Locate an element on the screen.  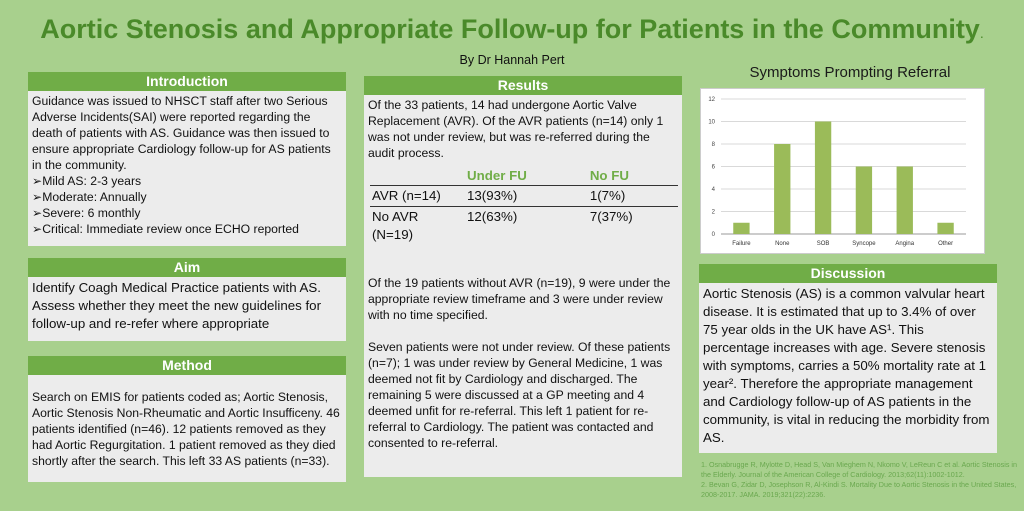
y-tick-label: 12 is located at coordinates (711, 100).